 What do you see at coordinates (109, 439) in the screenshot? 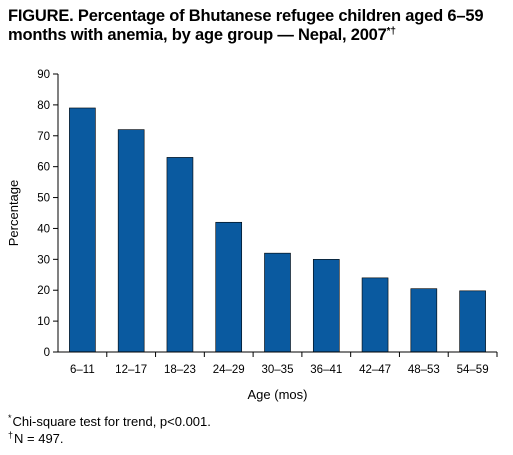
I see `footnote-2: †N = 497.` at bounding box center [109, 439].